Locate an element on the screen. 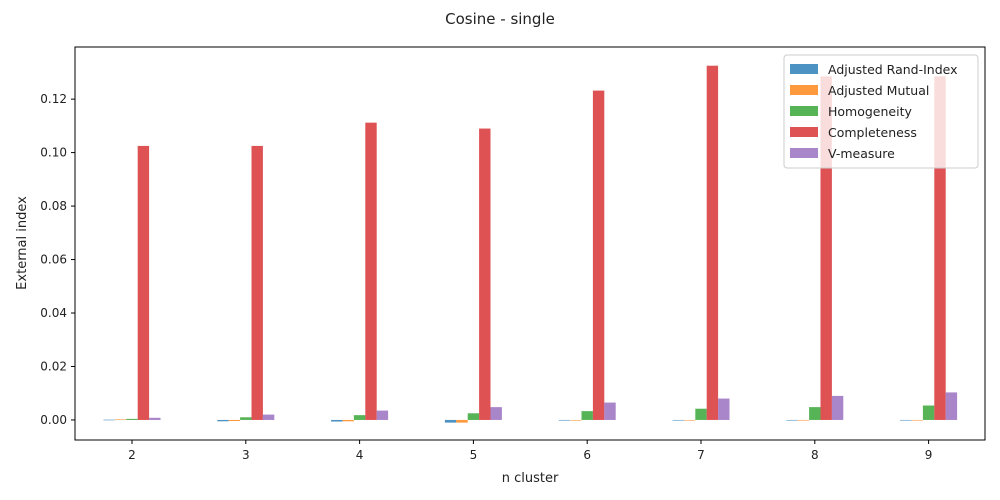 The width and height of the screenshot is (1000, 500). chart-title: Cosine - single is located at coordinates (500, 19).